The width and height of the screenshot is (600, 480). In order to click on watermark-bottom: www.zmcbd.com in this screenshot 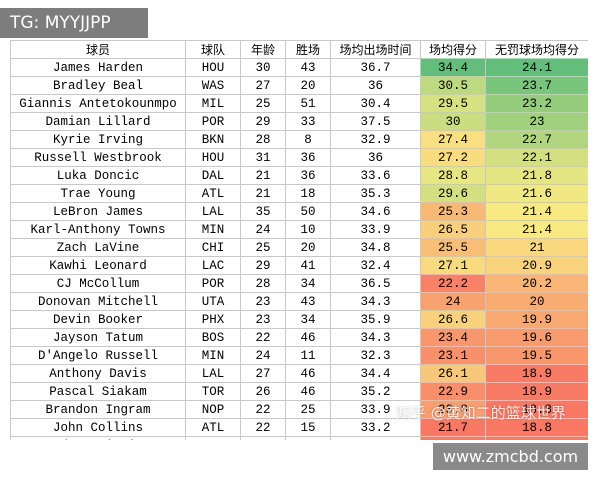, I will do `click(510, 456)`.